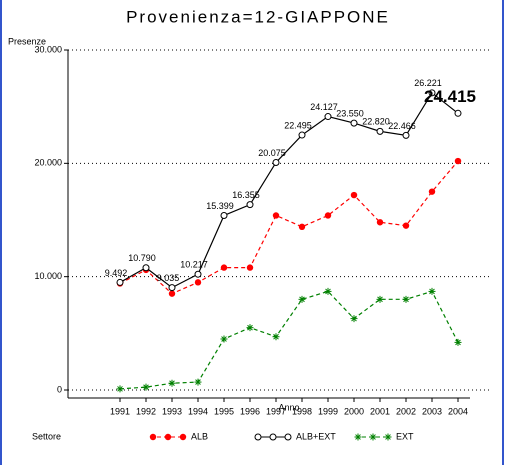 Image resolution: width=505 pixels, height=465 pixels. What do you see at coordinates (142, 258) in the screenshot?
I see `data-label: 10.790` at bounding box center [142, 258].